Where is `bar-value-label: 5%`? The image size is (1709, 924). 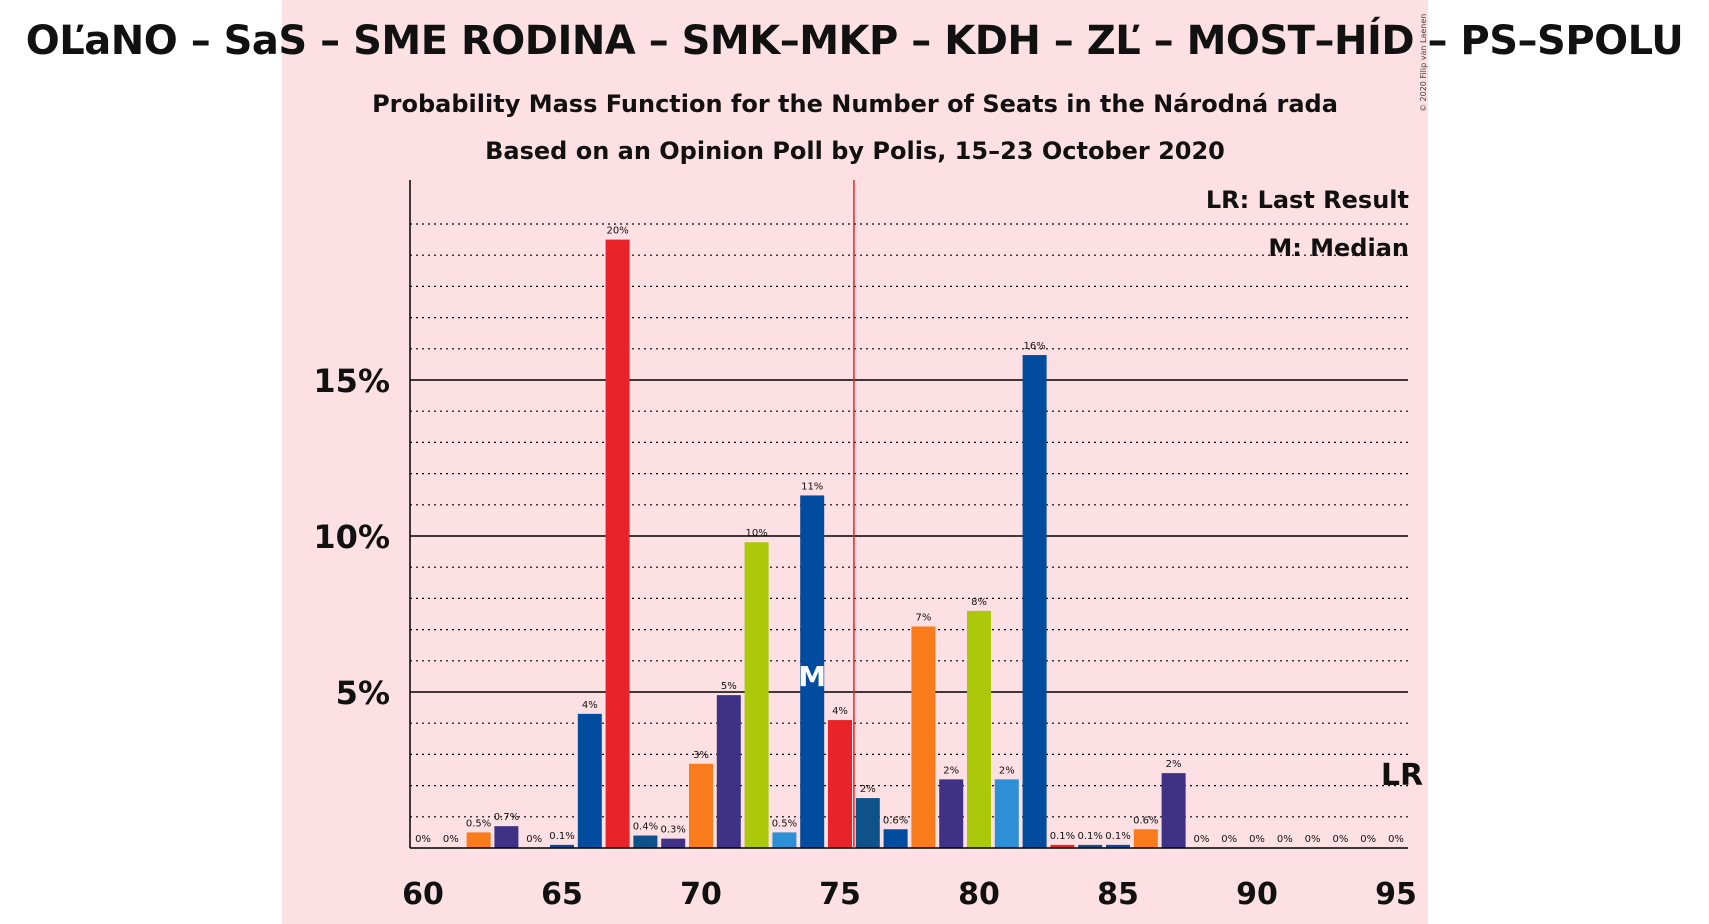 bar-value-label: 5% is located at coordinates (729, 686).